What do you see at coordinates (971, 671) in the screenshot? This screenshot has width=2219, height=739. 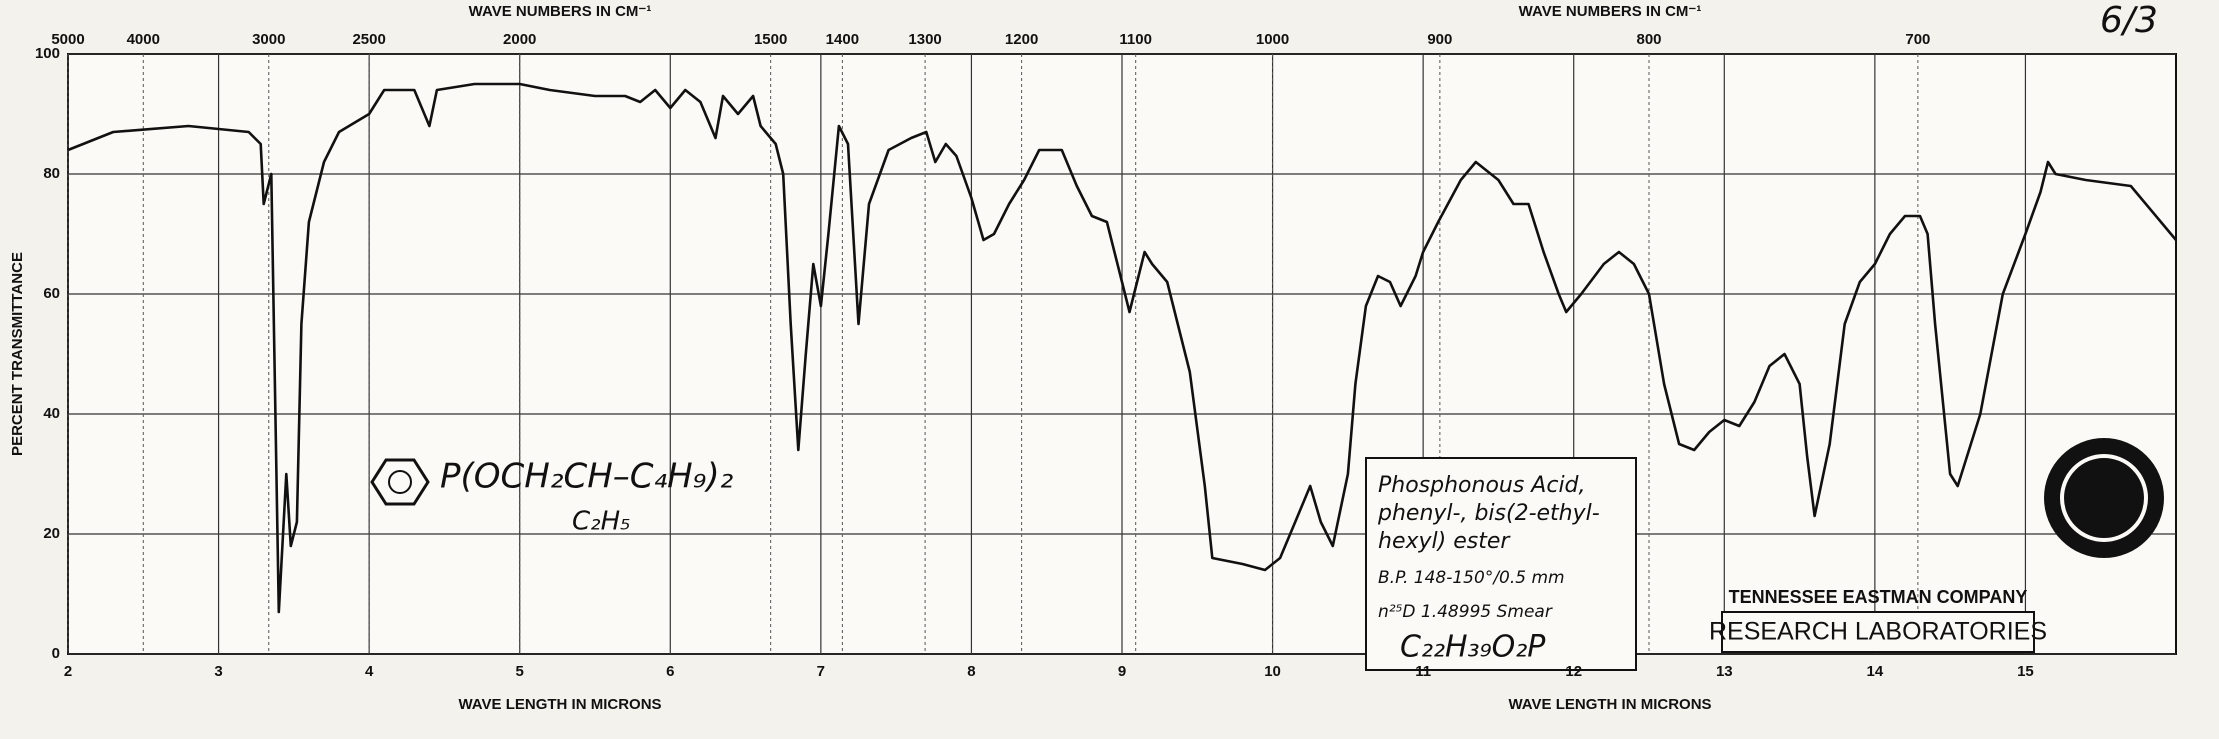 I see `x-tick-label: 8` at bounding box center [971, 671].